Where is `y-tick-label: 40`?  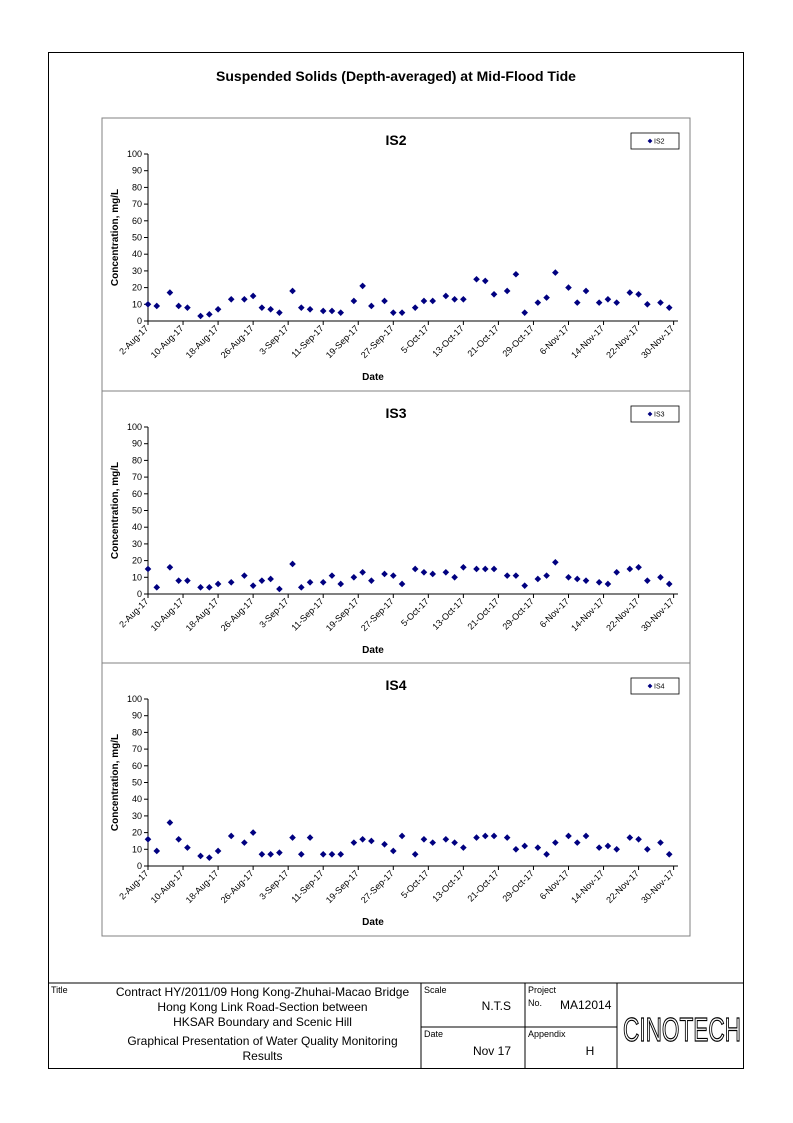 y-tick-label: 40 is located at coordinates (137, 799).